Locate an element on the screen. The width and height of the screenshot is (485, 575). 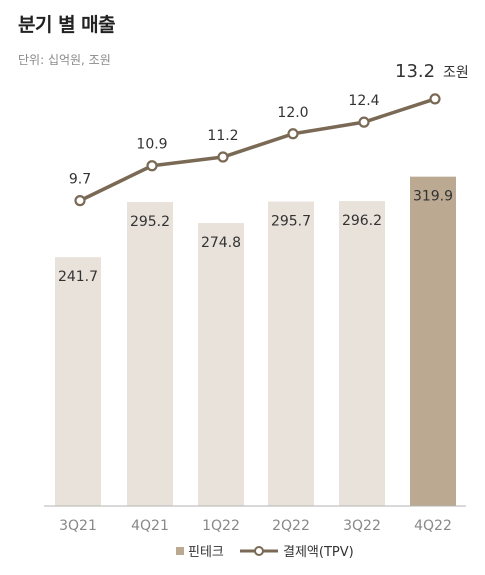
tpv-value-label: 9.7 is located at coordinates (80, 180).